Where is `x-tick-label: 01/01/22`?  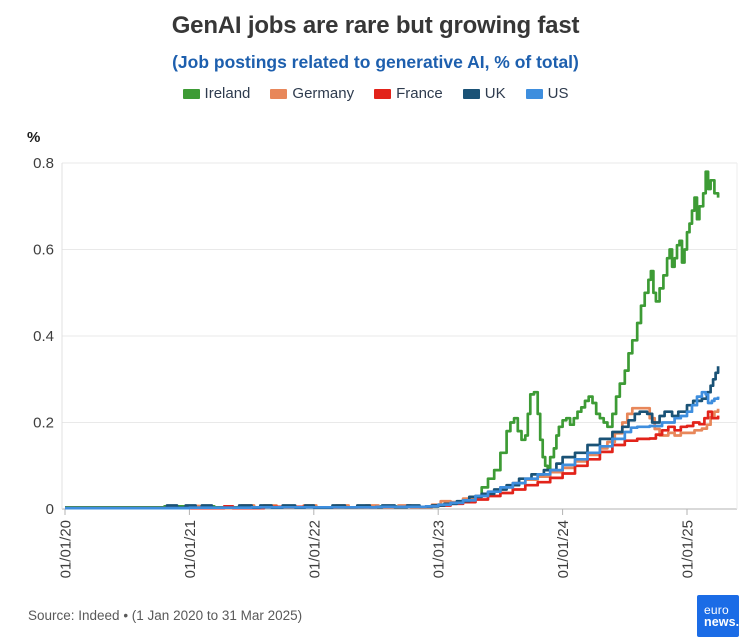 x-tick-label: 01/01/22 is located at coordinates (314, 549).